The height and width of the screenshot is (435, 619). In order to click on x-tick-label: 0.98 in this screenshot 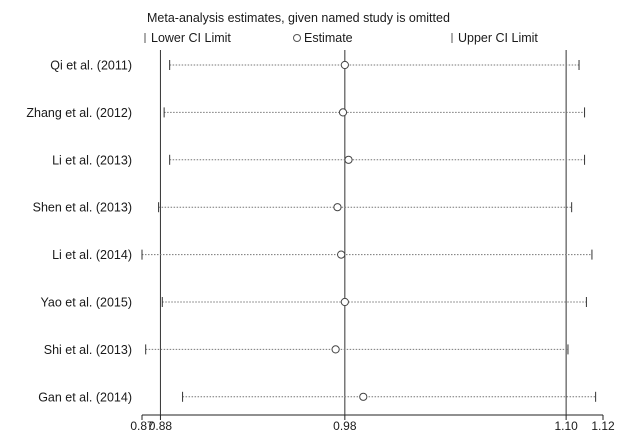, I will do `click(345, 426)`.